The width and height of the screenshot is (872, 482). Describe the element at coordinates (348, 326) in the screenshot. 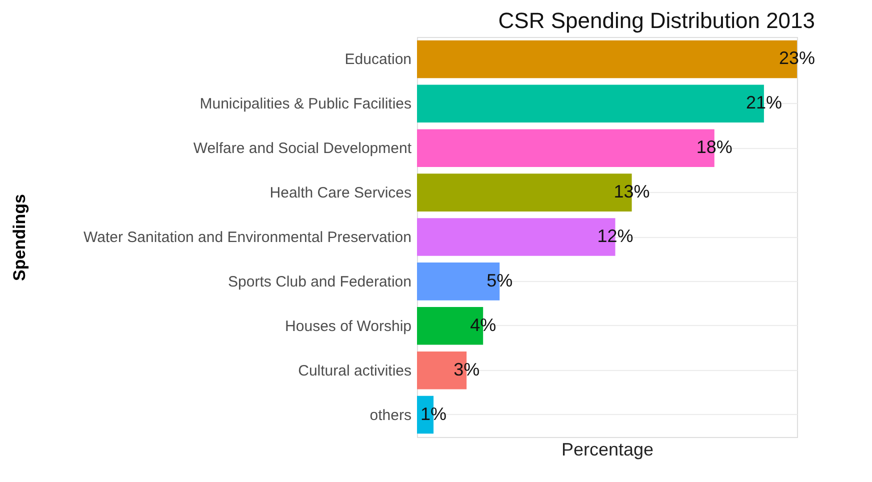

I see `y-tick-label: Houses of Worship` at that location.